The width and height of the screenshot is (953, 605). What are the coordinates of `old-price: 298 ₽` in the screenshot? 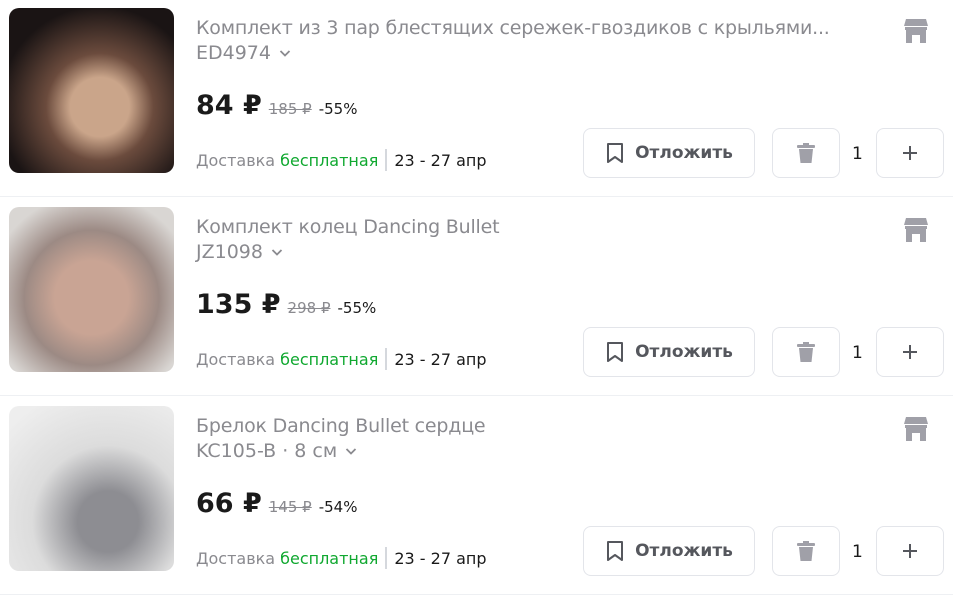 It's located at (309, 308).